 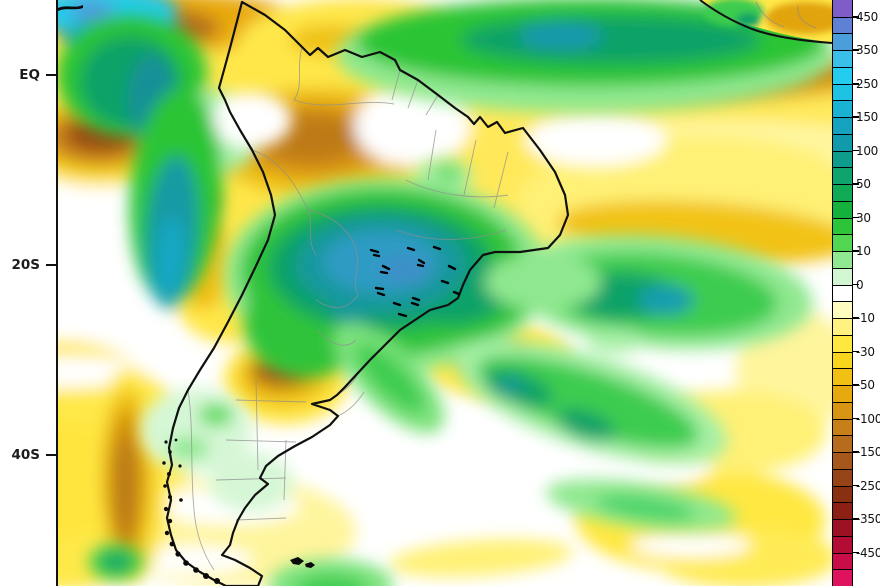 I want to click on colorbar-label--30: -30, so click(x=865, y=351).